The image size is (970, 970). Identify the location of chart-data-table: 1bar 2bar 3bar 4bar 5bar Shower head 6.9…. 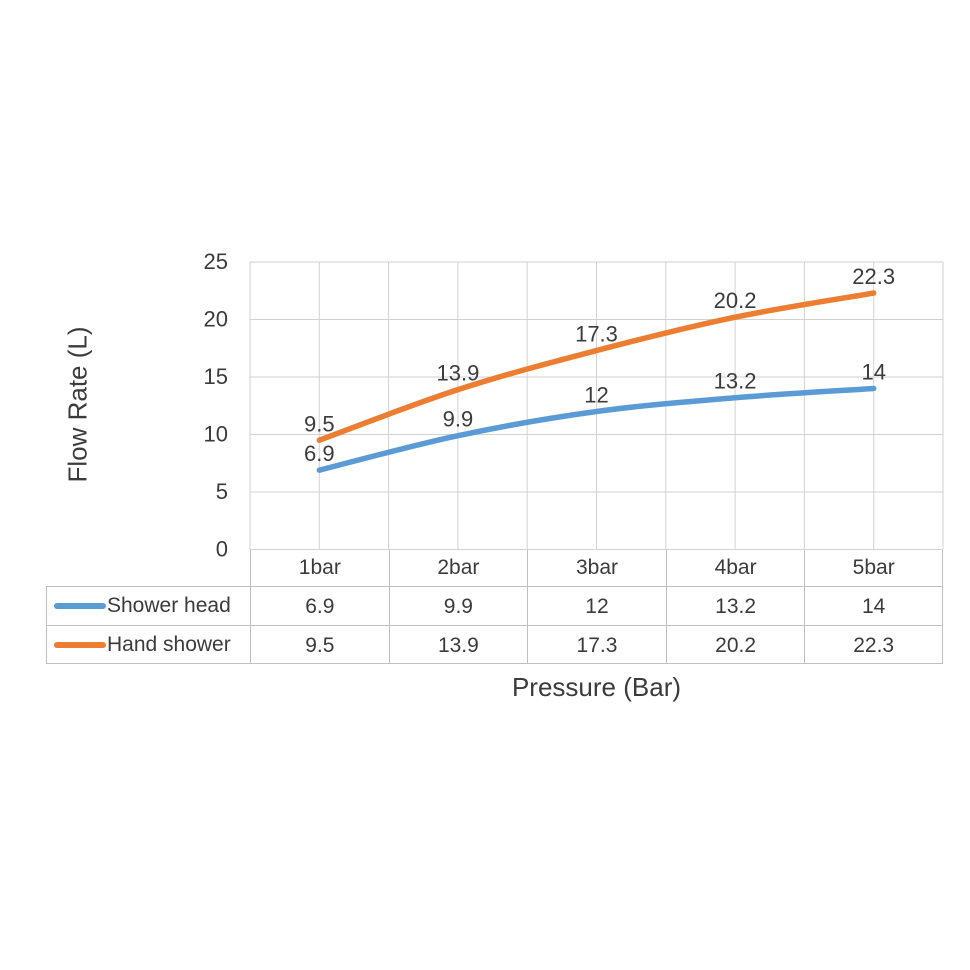
(494, 607).